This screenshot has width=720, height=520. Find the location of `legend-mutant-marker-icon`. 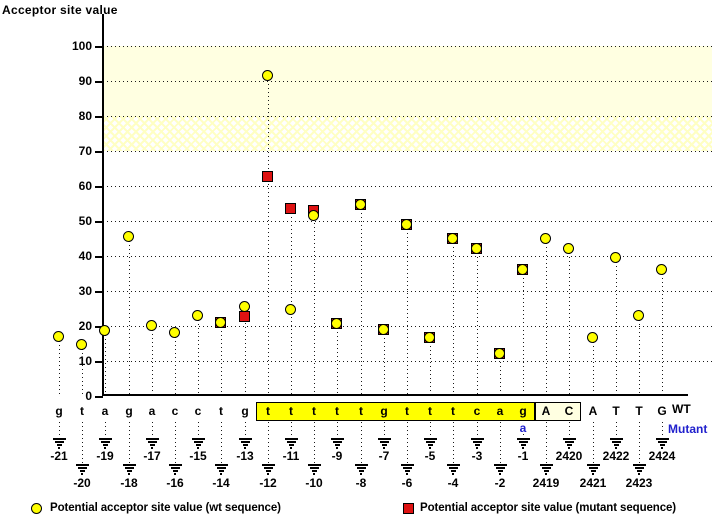

legend-mutant-marker-icon is located at coordinates (408, 508).